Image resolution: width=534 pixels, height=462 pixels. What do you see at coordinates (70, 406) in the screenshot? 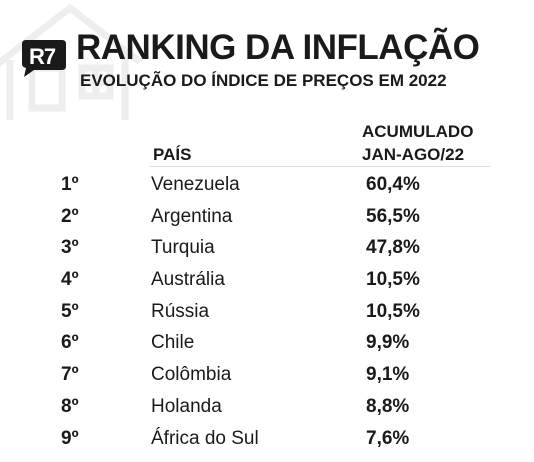
I see `rank-cell: 8º` at bounding box center [70, 406].